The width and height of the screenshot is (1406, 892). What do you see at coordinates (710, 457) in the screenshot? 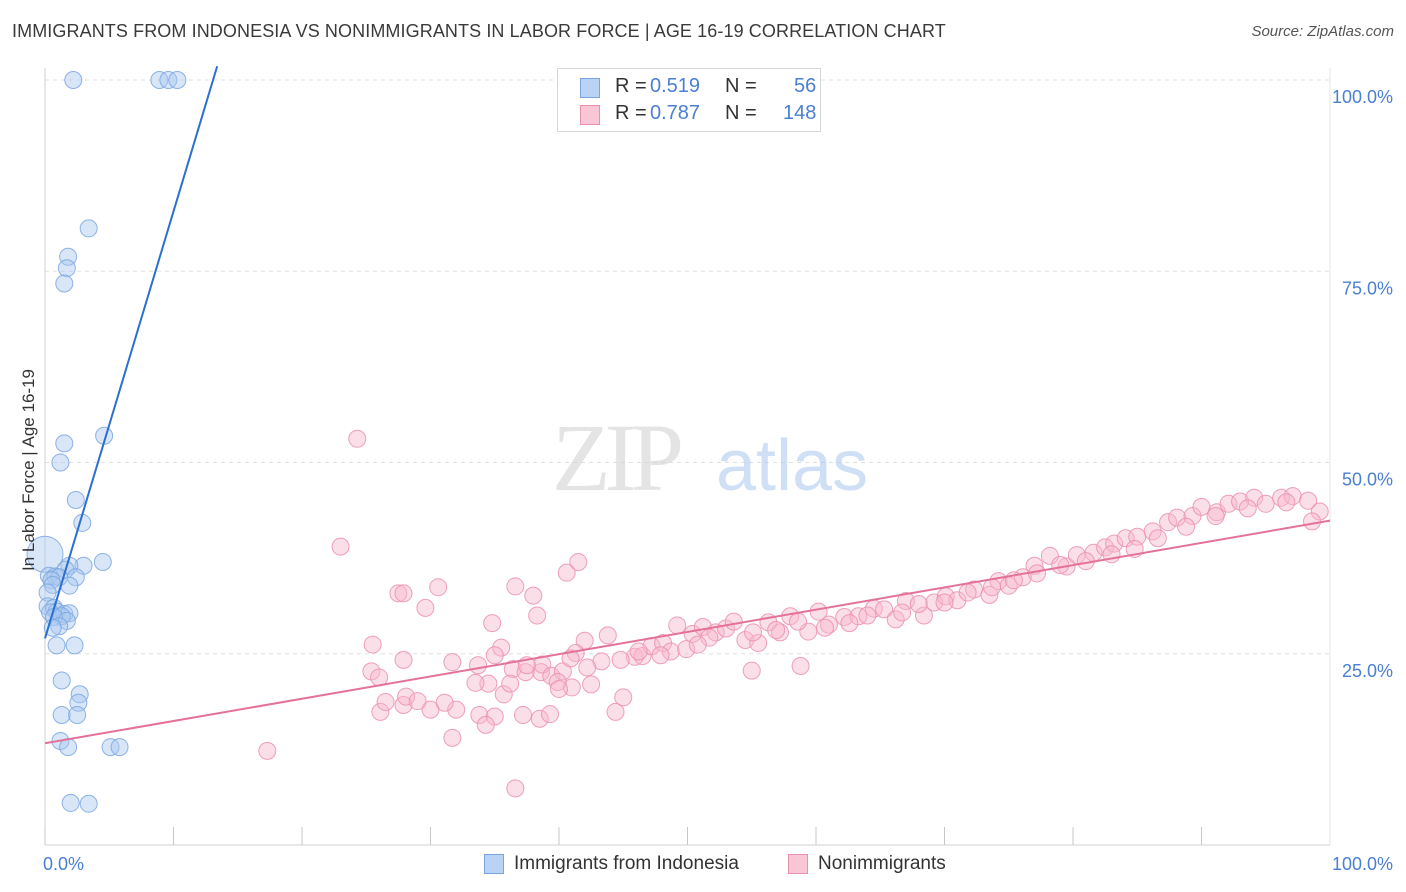
I see `watermark: ZIP atlas` at bounding box center [710, 457].